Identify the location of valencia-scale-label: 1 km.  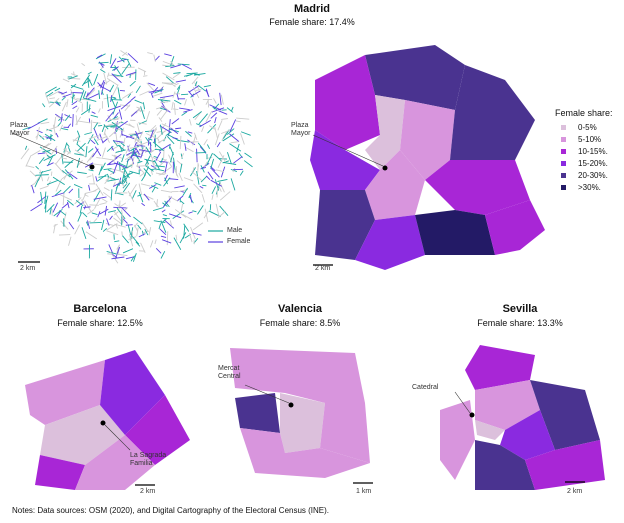
(364, 491).